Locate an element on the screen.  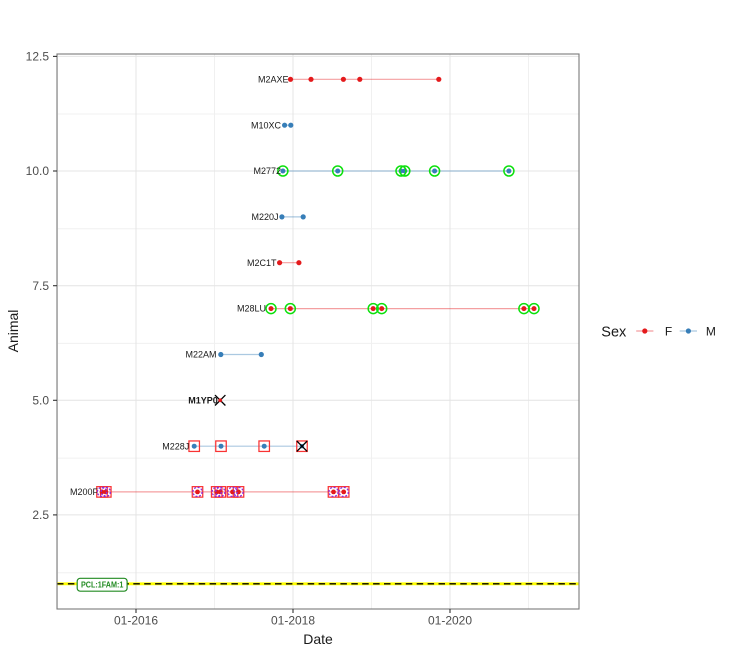
svg-text: 10.0 is located at coordinates (38, 171).